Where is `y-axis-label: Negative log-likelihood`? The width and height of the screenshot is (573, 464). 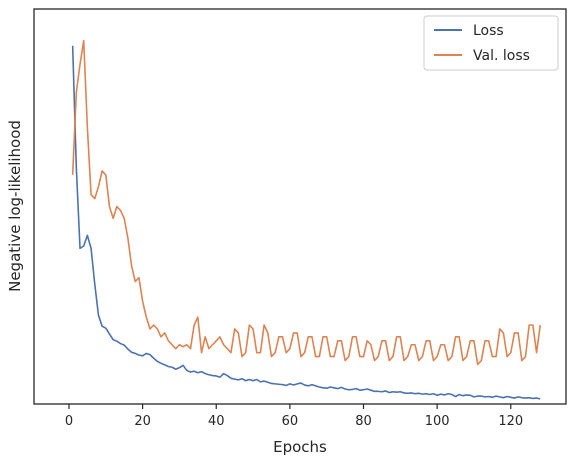 y-axis-label: Negative log-likelihood is located at coordinates (15, 206).